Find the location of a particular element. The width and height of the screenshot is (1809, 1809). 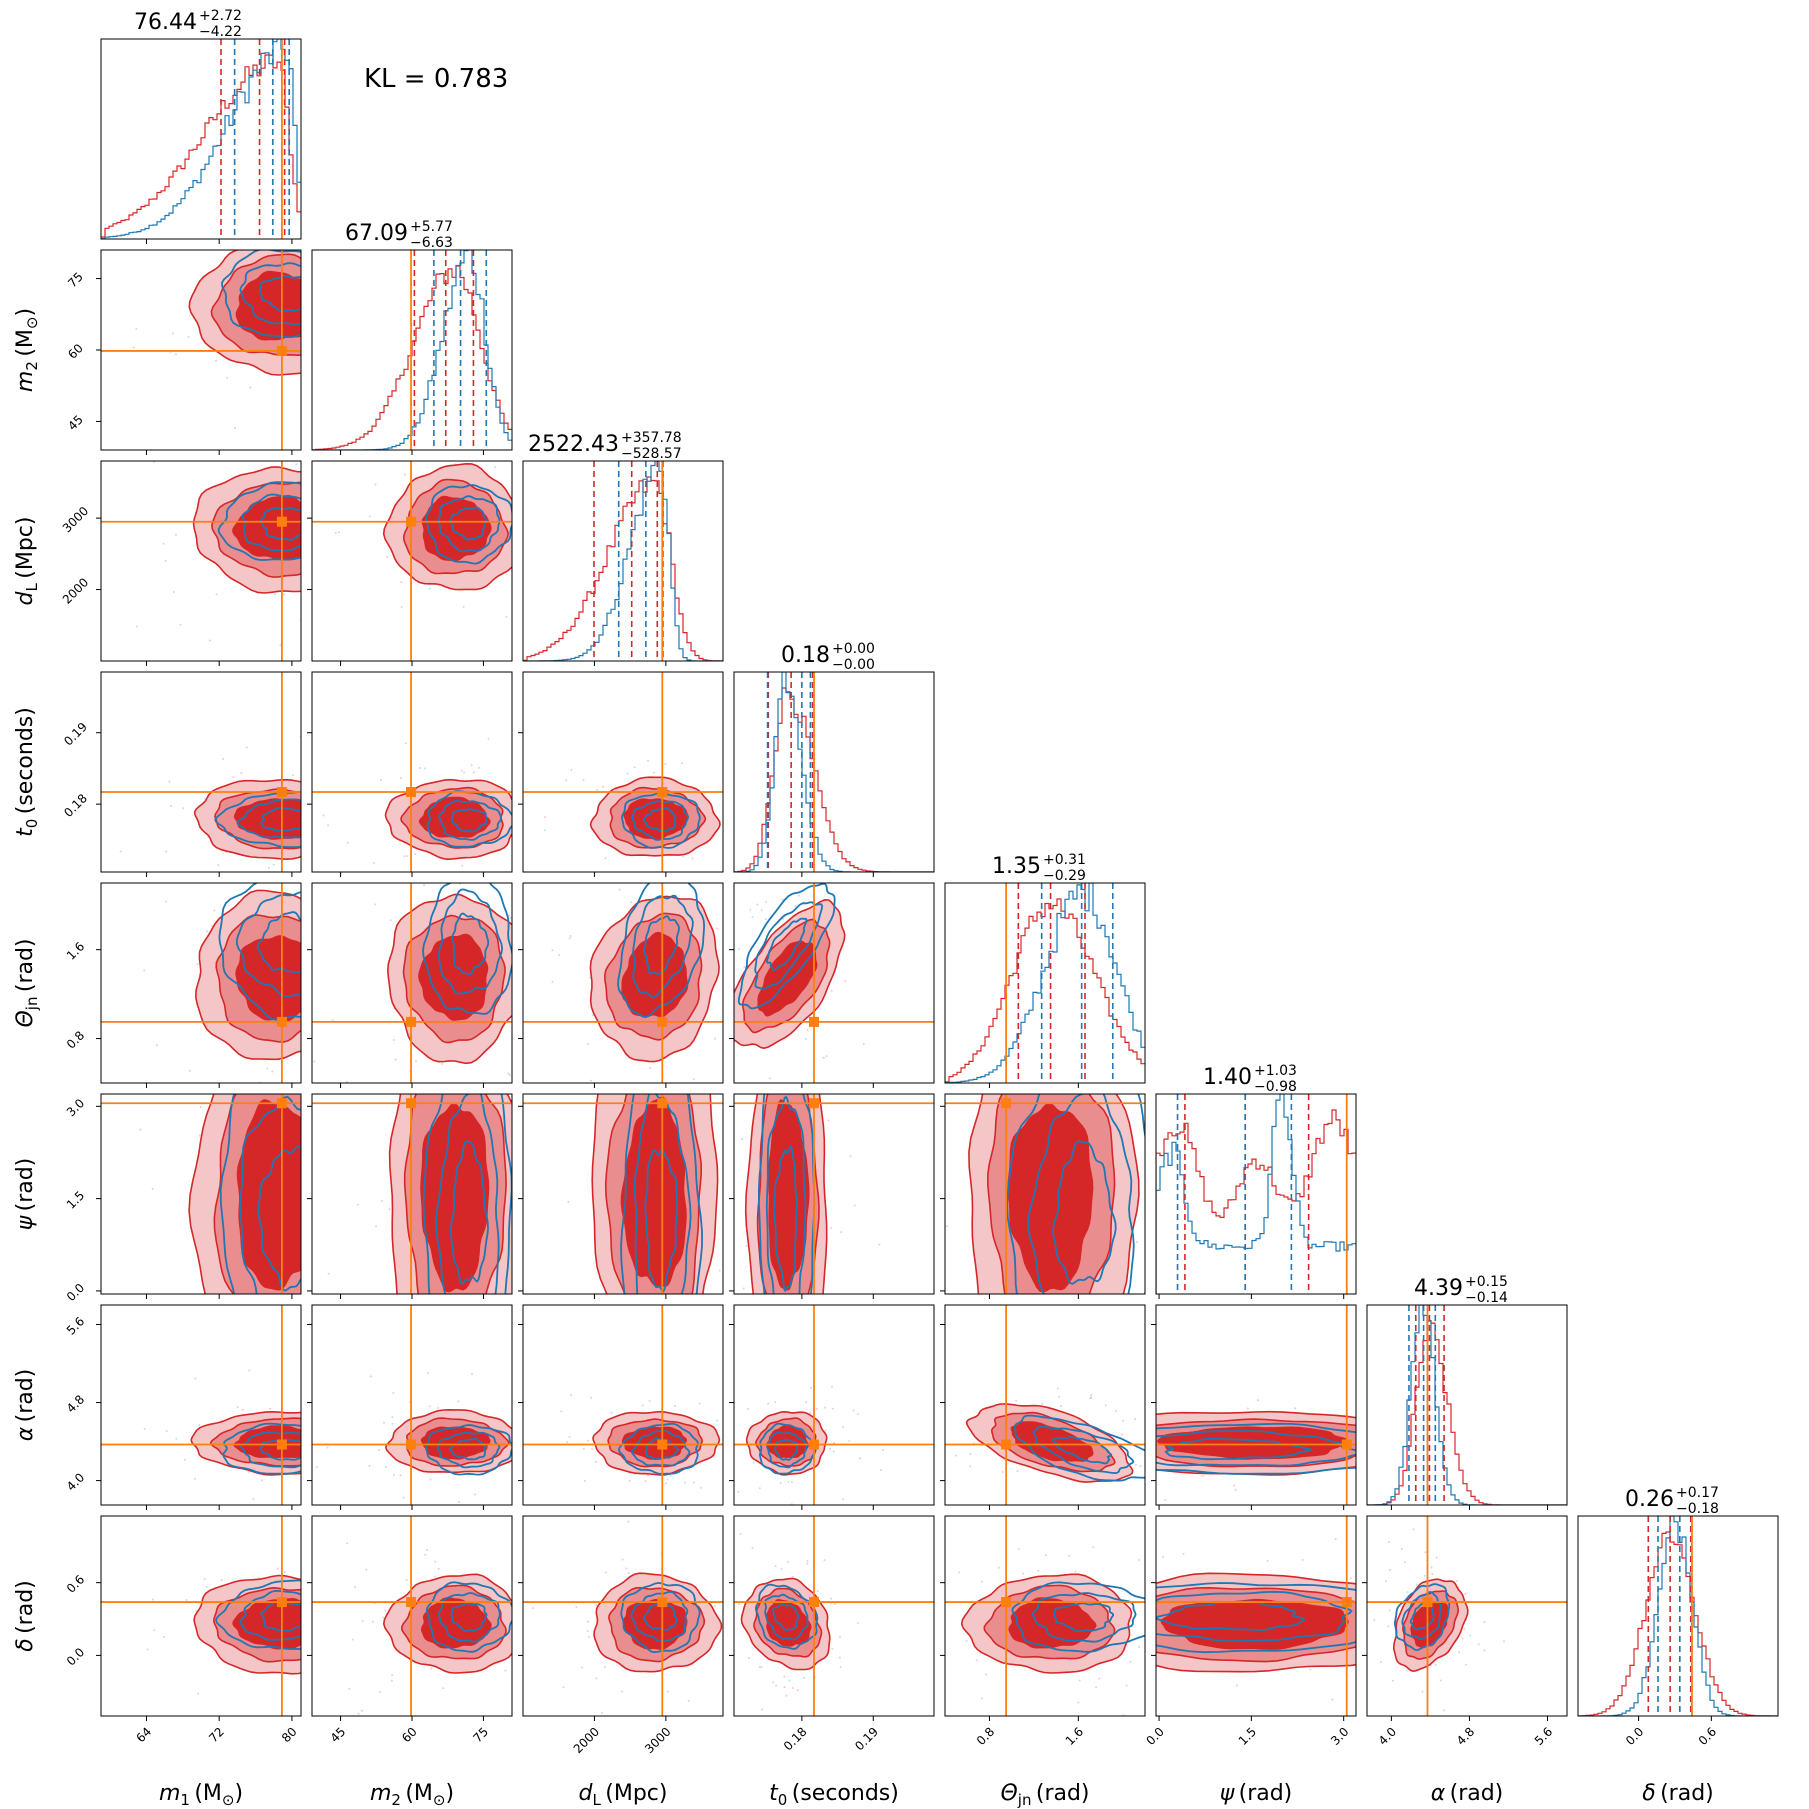

truth-marker is located at coordinates (411, 1602).